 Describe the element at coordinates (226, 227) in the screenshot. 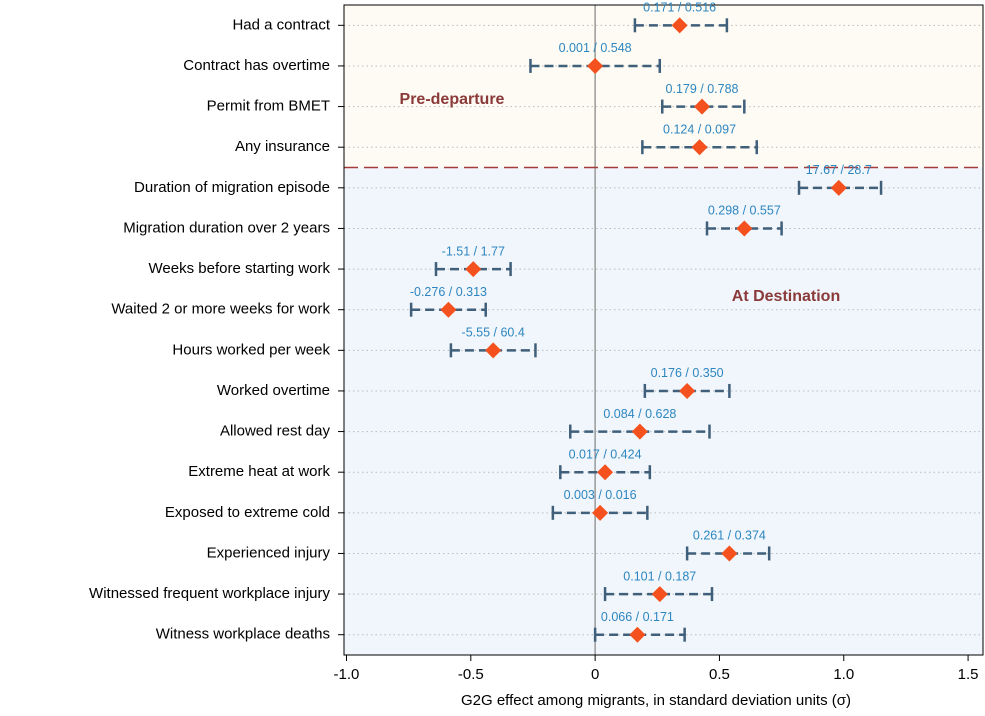

I see `y-tick-label: Migration duration over 2 years` at that location.